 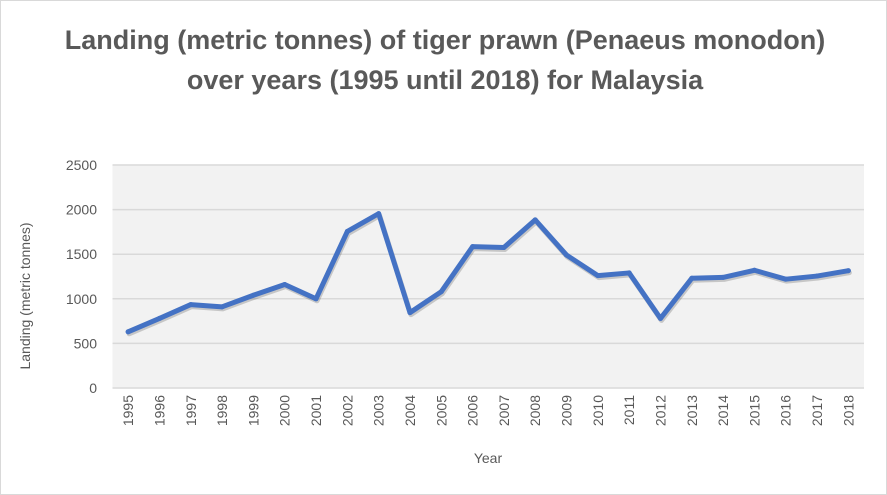 What do you see at coordinates (754, 410) in the screenshot?
I see `x-tick-label: 2015` at bounding box center [754, 410].